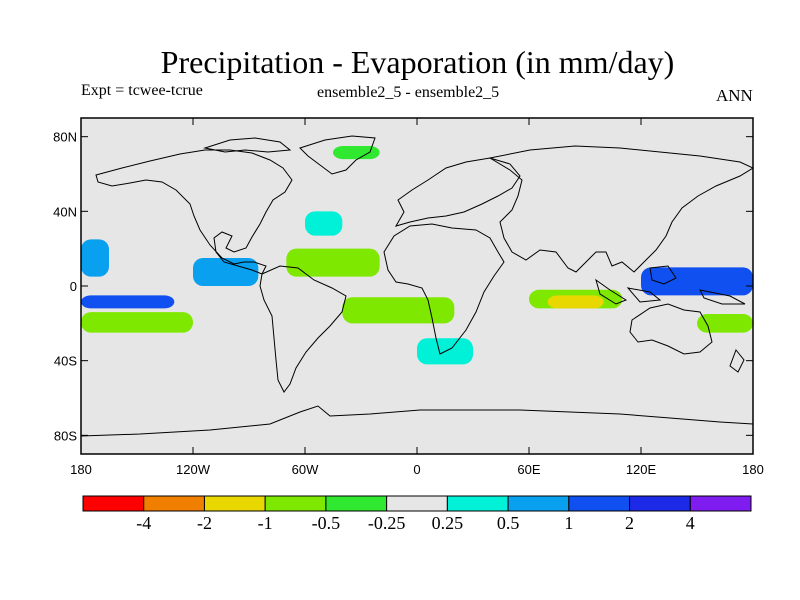 The width and height of the screenshot is (800, 600). What do you see at coordinates (417, 62) in the screenshot?
I see `chart-title: Precipitation - Evaporation (in mm/day)` at bounding box center [417, 62].